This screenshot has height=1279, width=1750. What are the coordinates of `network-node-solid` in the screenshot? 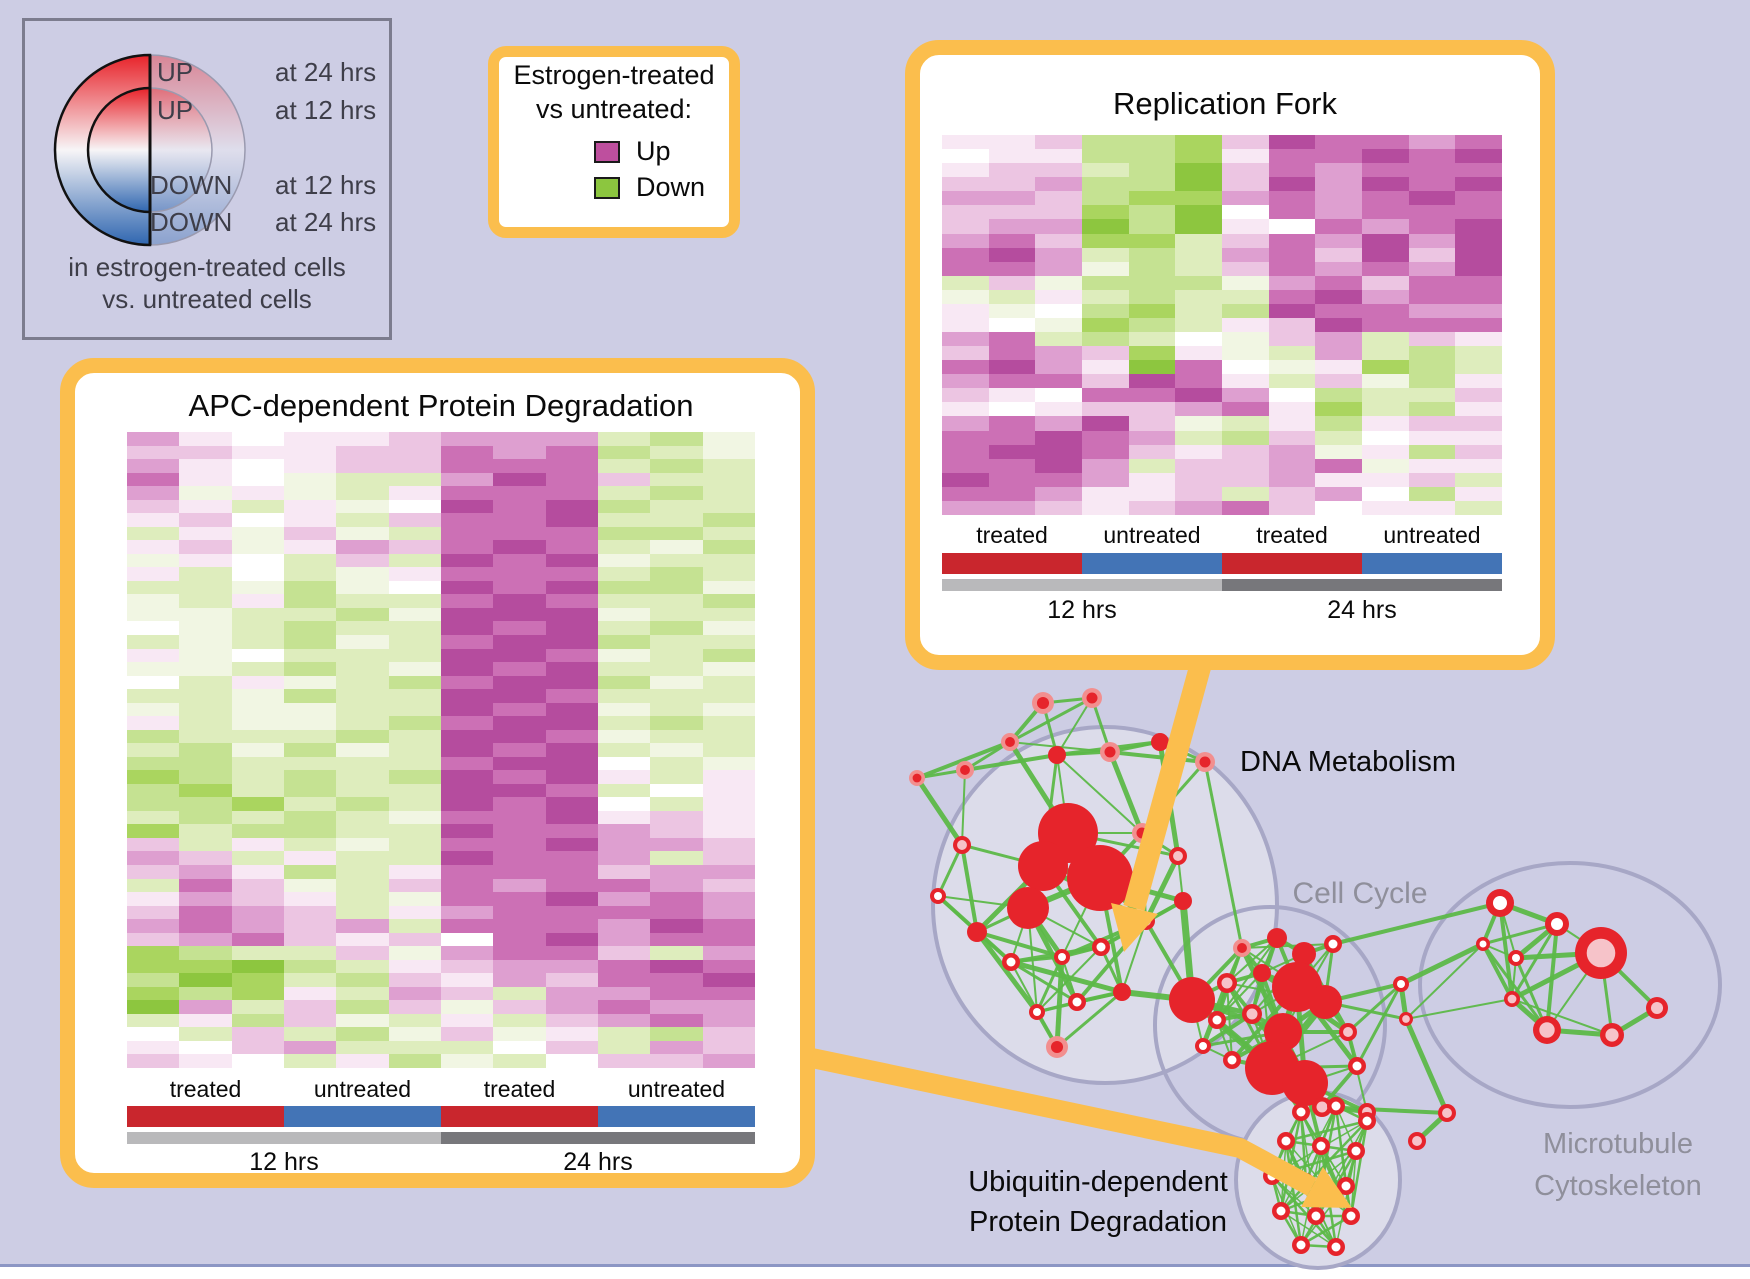 It's located at (1272, 1068).